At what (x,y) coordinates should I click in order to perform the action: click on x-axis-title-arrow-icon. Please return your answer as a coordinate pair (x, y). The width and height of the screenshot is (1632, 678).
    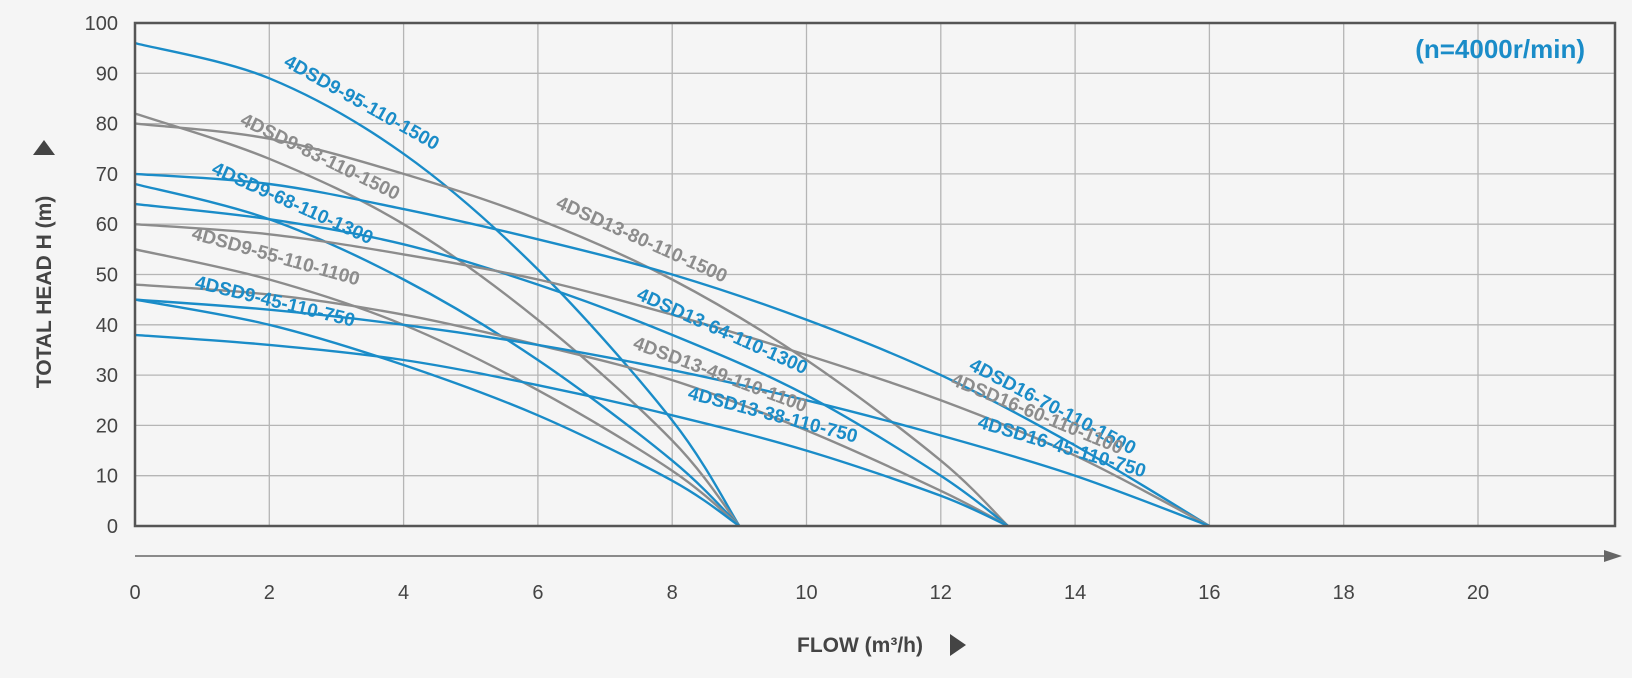
    Looking at the image, I should click on (958, 645).